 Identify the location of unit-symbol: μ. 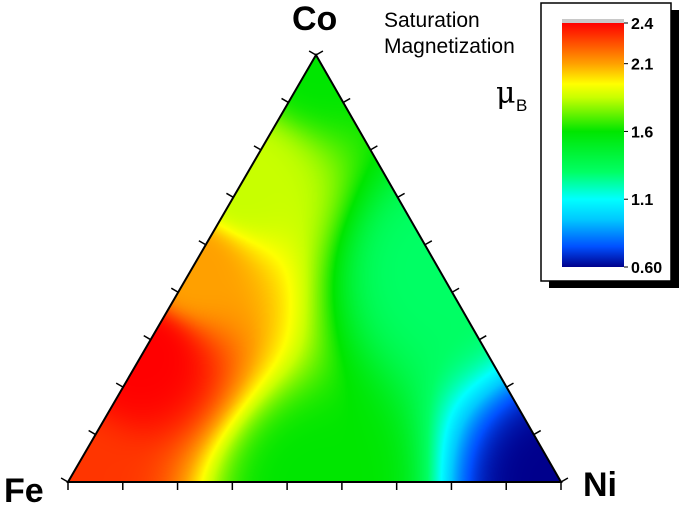
(506, 93).